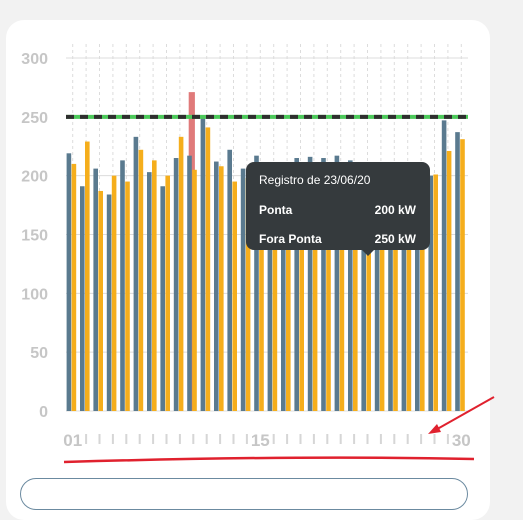 The image size is (523, 520). Describe the element at coordinates (39, 353) in the screenshot. I see `y-tick-label: 50` at that location.